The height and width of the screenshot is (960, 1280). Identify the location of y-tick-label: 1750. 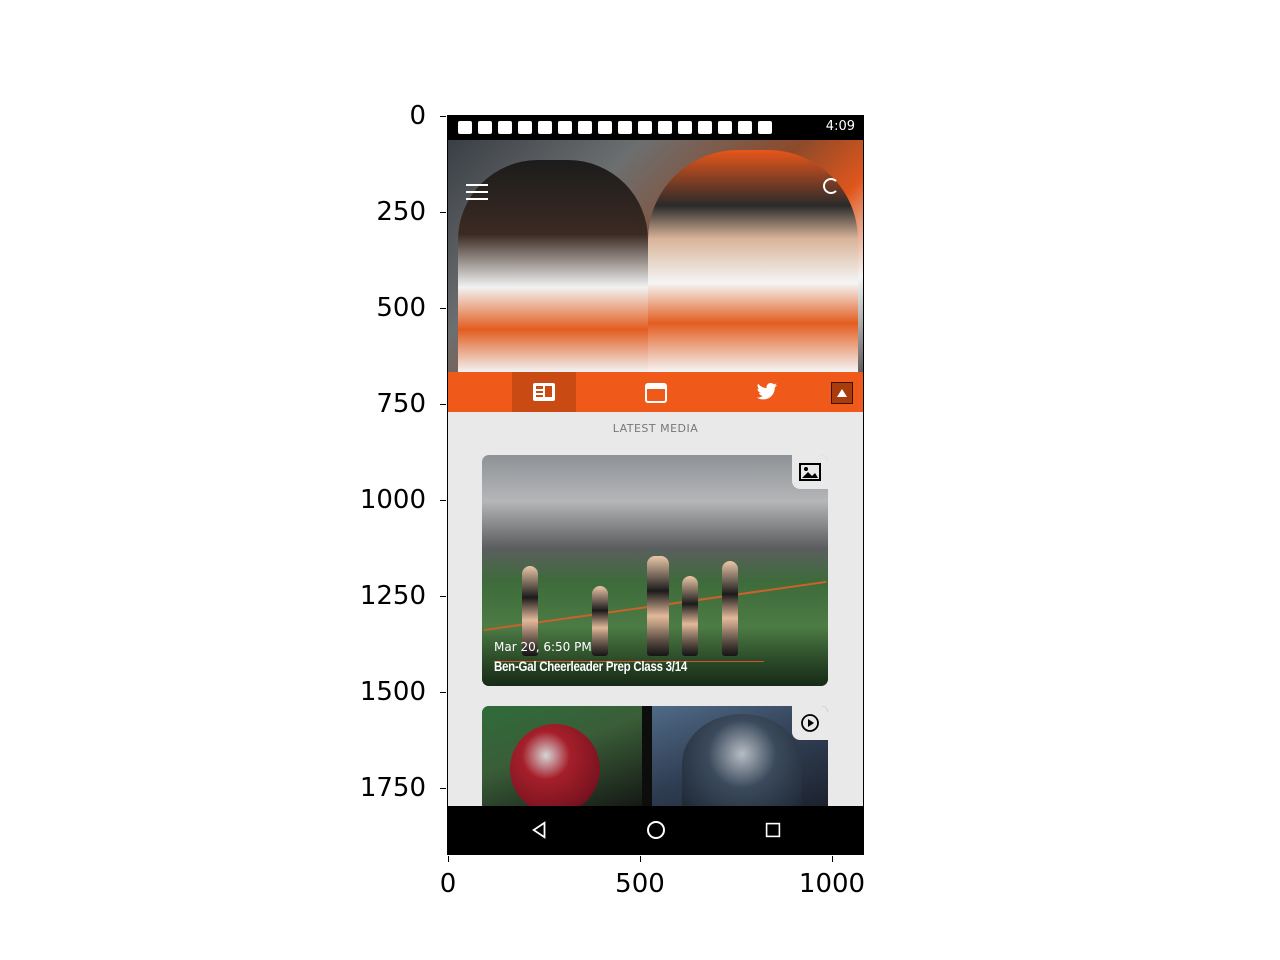
(392, 788).